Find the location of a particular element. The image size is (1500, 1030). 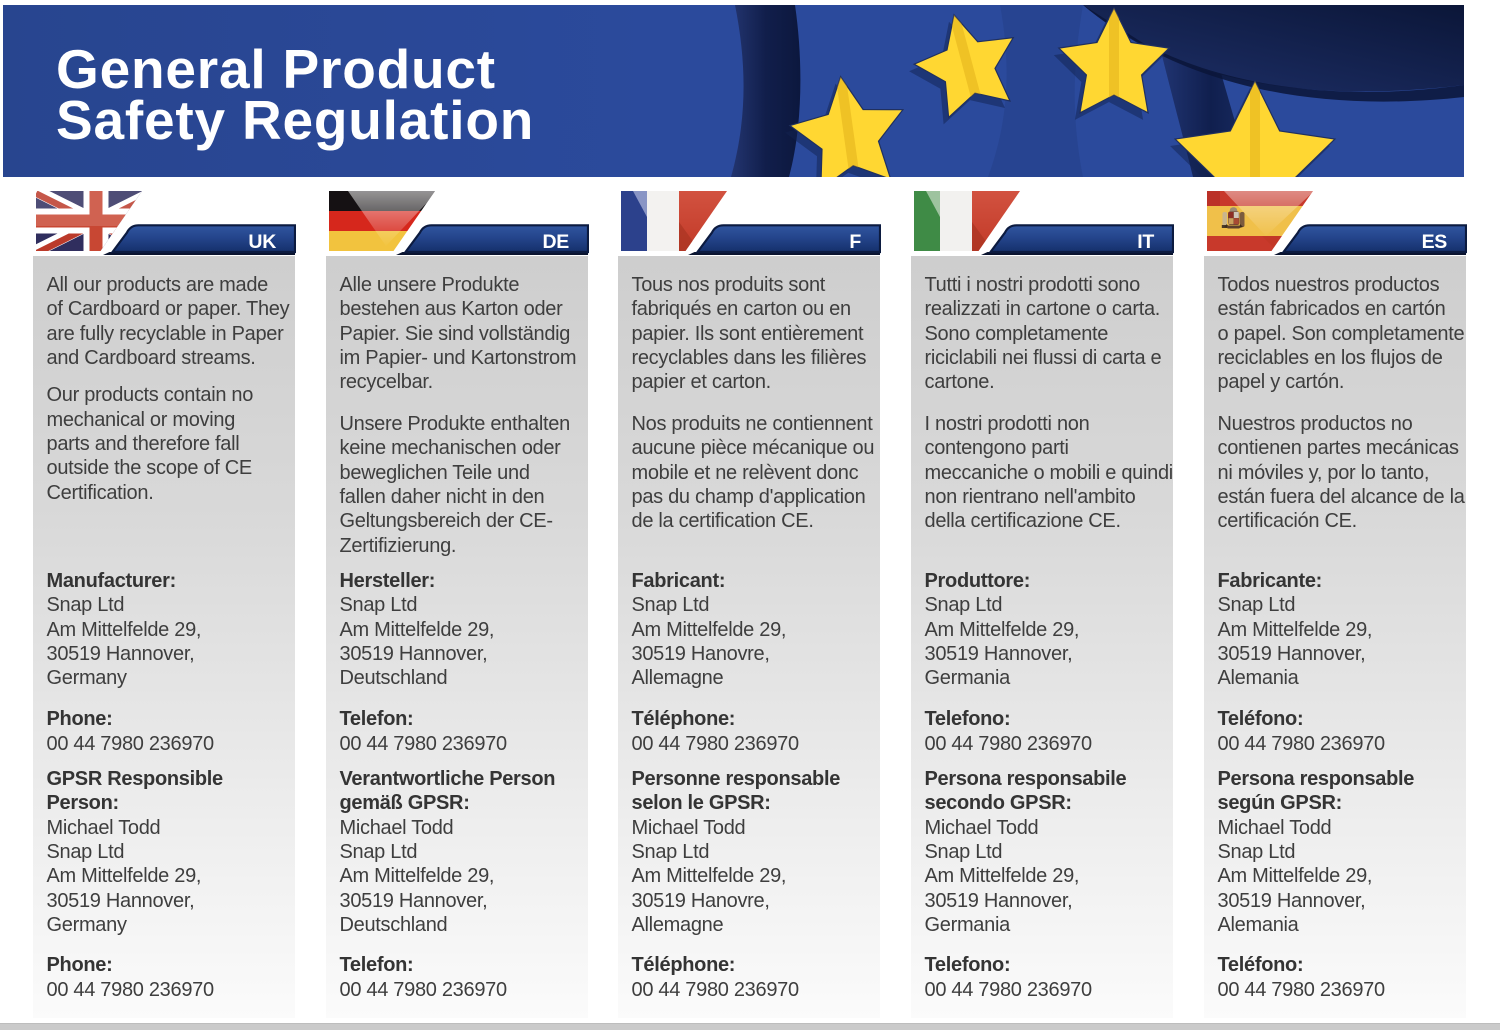

svg-text: UK is located at coordinates (262, 242).